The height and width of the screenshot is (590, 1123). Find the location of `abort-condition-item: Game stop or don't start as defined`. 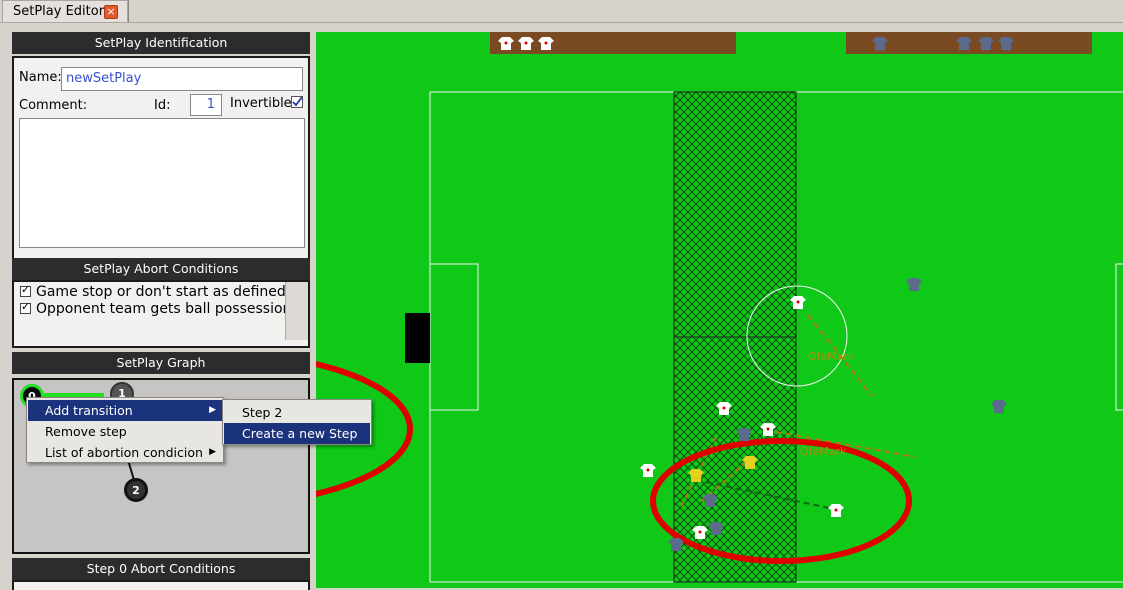

abort-condition-item: Game stop or don't start as defined is located at coordinates (153, 291).